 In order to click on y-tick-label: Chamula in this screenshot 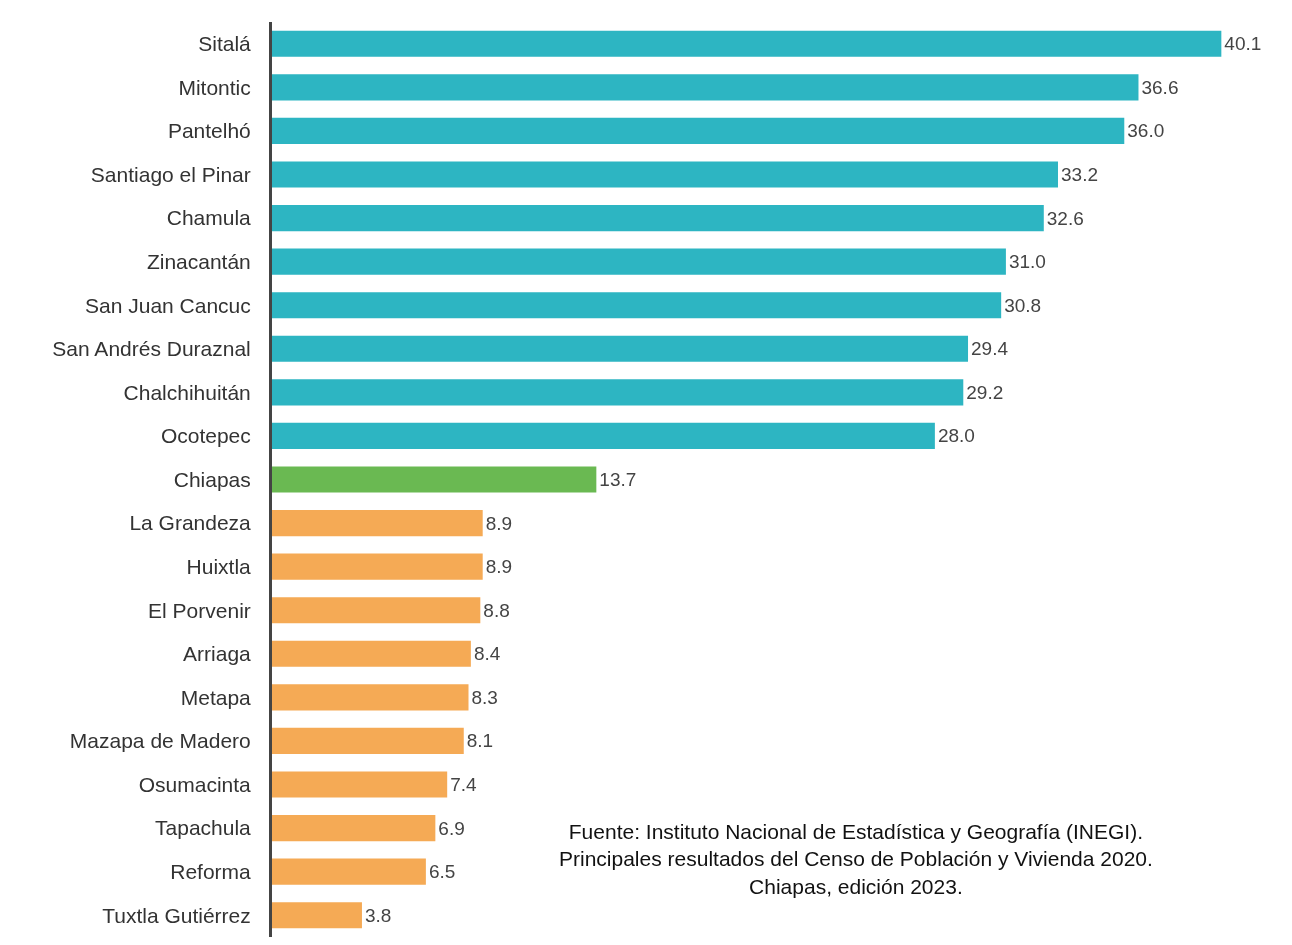, I will do `click(209, 218)`.